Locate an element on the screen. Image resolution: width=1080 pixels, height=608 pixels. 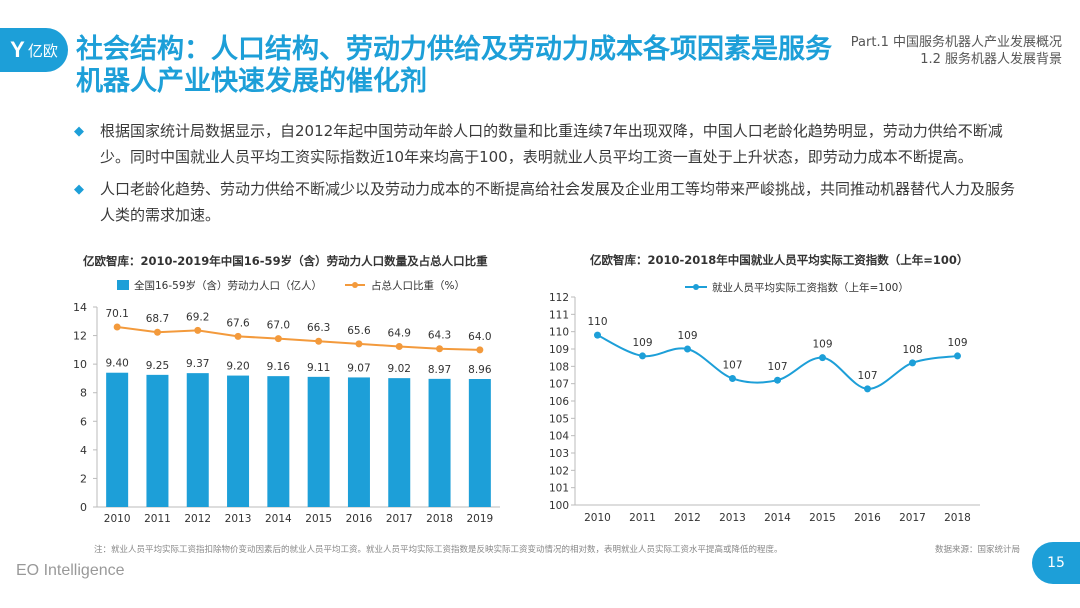
y-tick-label: 10 is located at coordinates (80, 364).